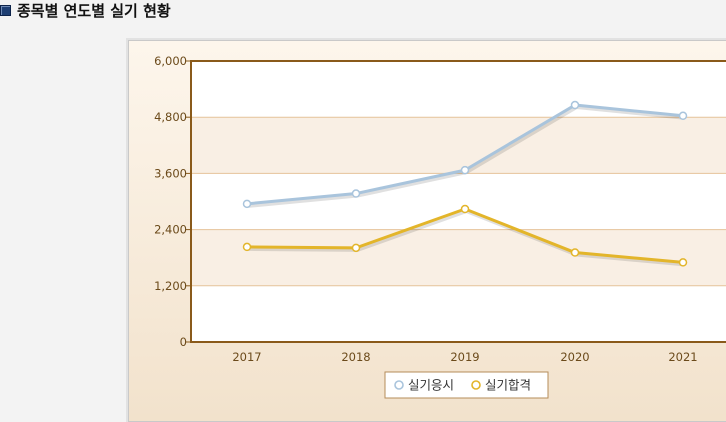 The image size is (726, 422). What do you see at coordinates (94, 10) in the screenshot?
I see `page-title: 종목별 연도별 실기 현황` at bounding box center [94, 10].